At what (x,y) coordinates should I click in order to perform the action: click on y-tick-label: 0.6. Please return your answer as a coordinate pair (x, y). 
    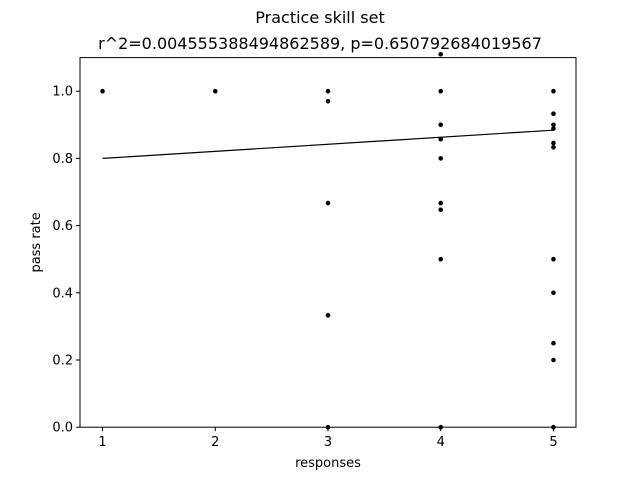
    Looking at the image, I should click on (62, 226).